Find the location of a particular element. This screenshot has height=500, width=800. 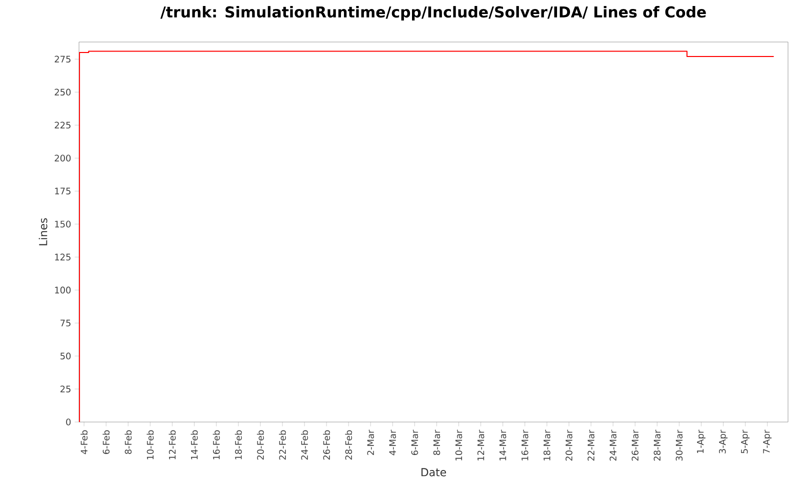

y-tick-label: 25 is located at coordinates (65, 389).